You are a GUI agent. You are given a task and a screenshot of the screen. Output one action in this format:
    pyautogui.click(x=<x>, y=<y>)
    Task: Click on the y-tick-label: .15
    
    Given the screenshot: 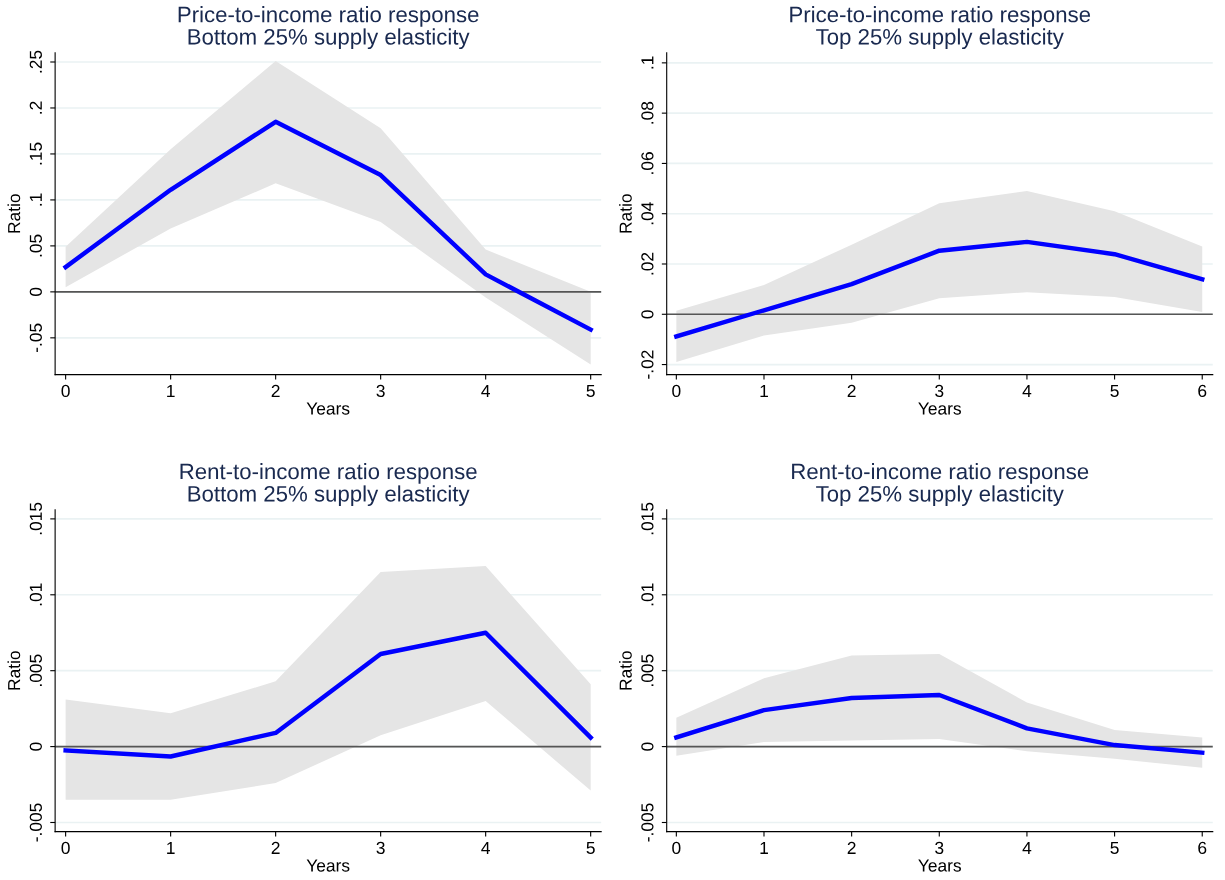 What is the action you would take?
    pyautogui.click(x=35, y=153)
    